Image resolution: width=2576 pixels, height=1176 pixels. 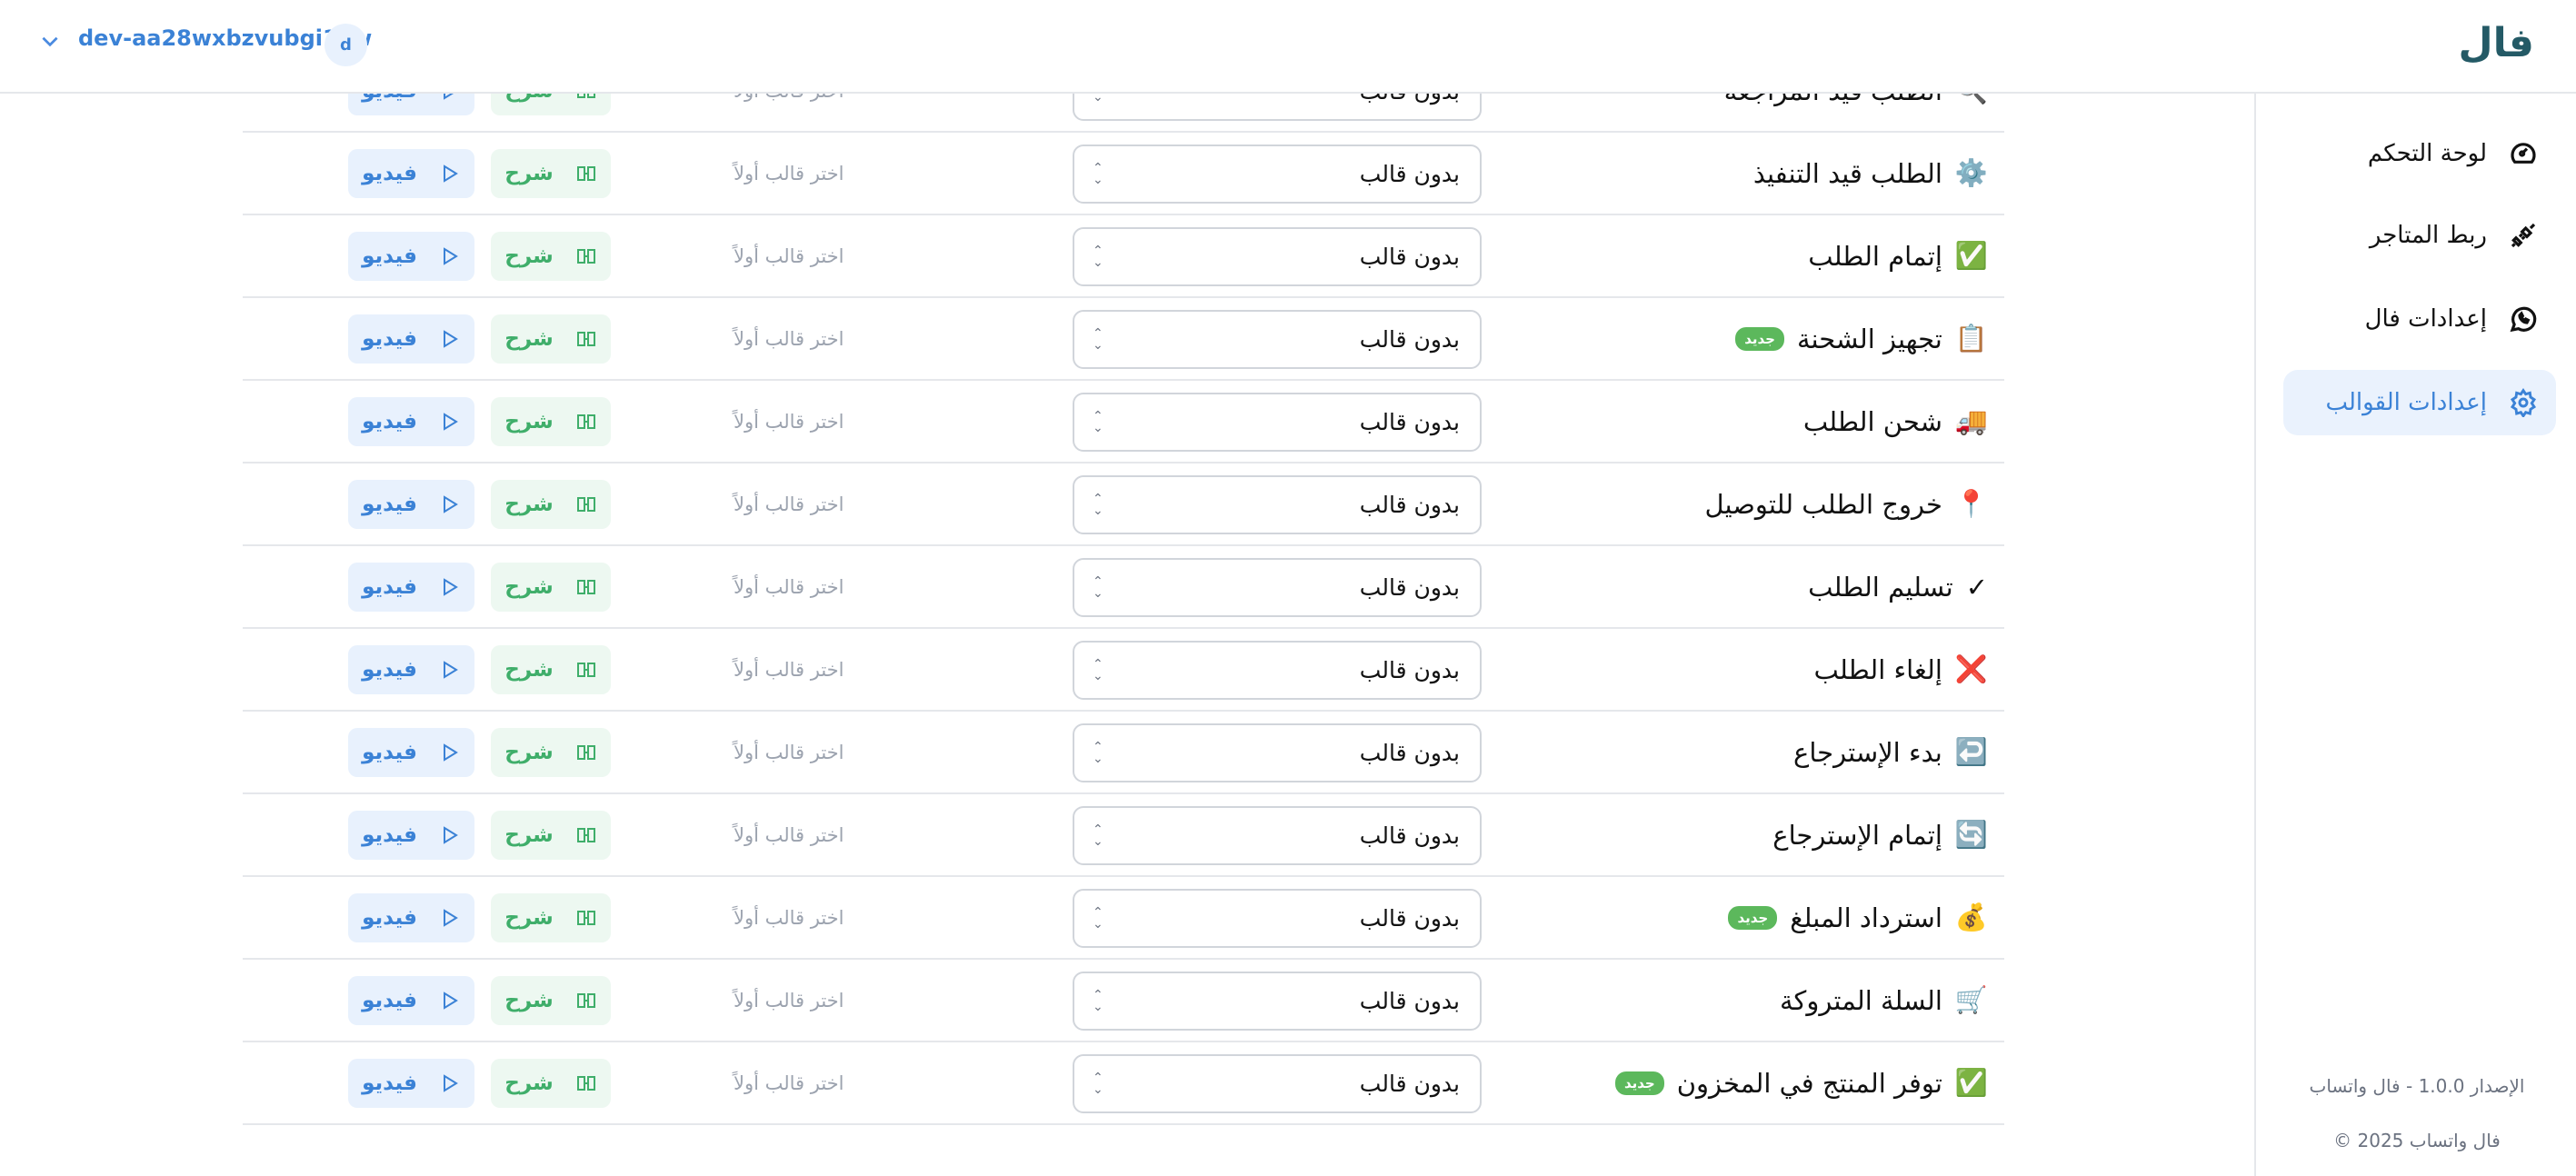 What do you see at coordinates (2417, 1086) in the screenshot?
I see `version-text: الإصدار 1.0.0 - فال واتساب` at bounding box center [2417, 1086].